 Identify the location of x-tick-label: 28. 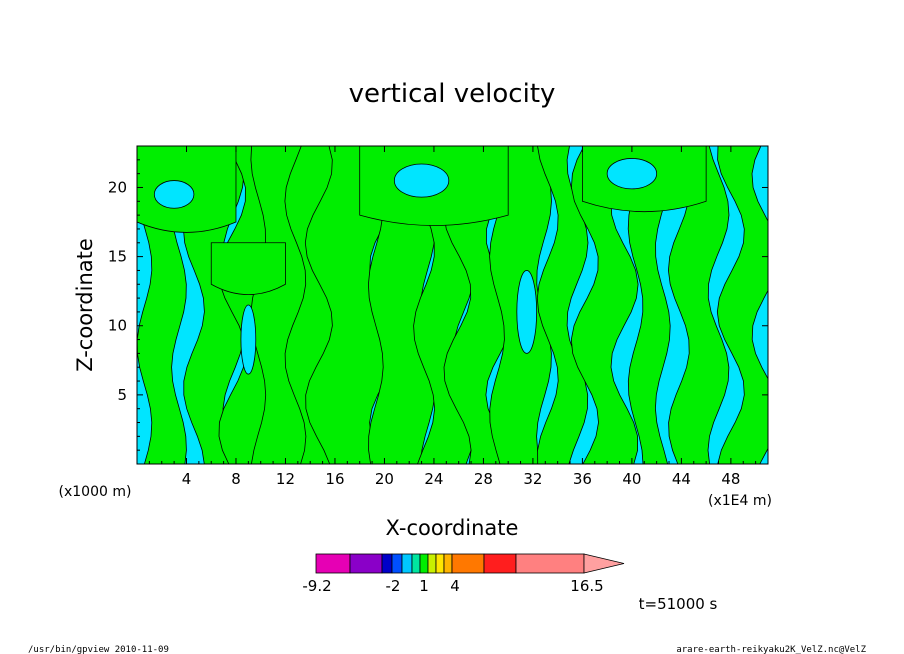
(483, 479).